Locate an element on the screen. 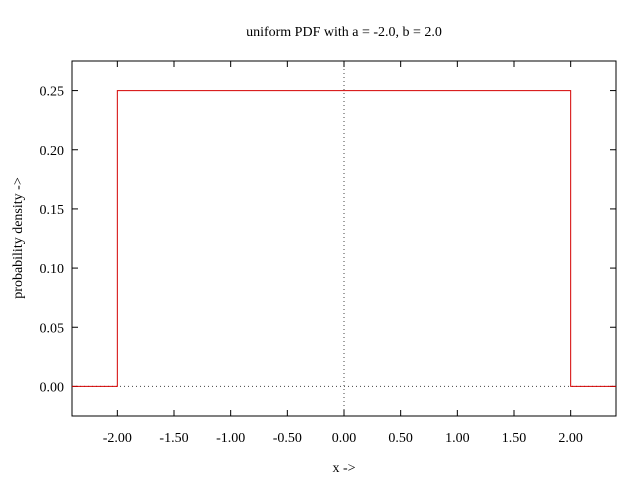 Image resolution: width=640 pixels, height=480 pixels. chart-title: uniform PDF with a = -2.0, b = 2.0 is located at coordinates (344, 32).